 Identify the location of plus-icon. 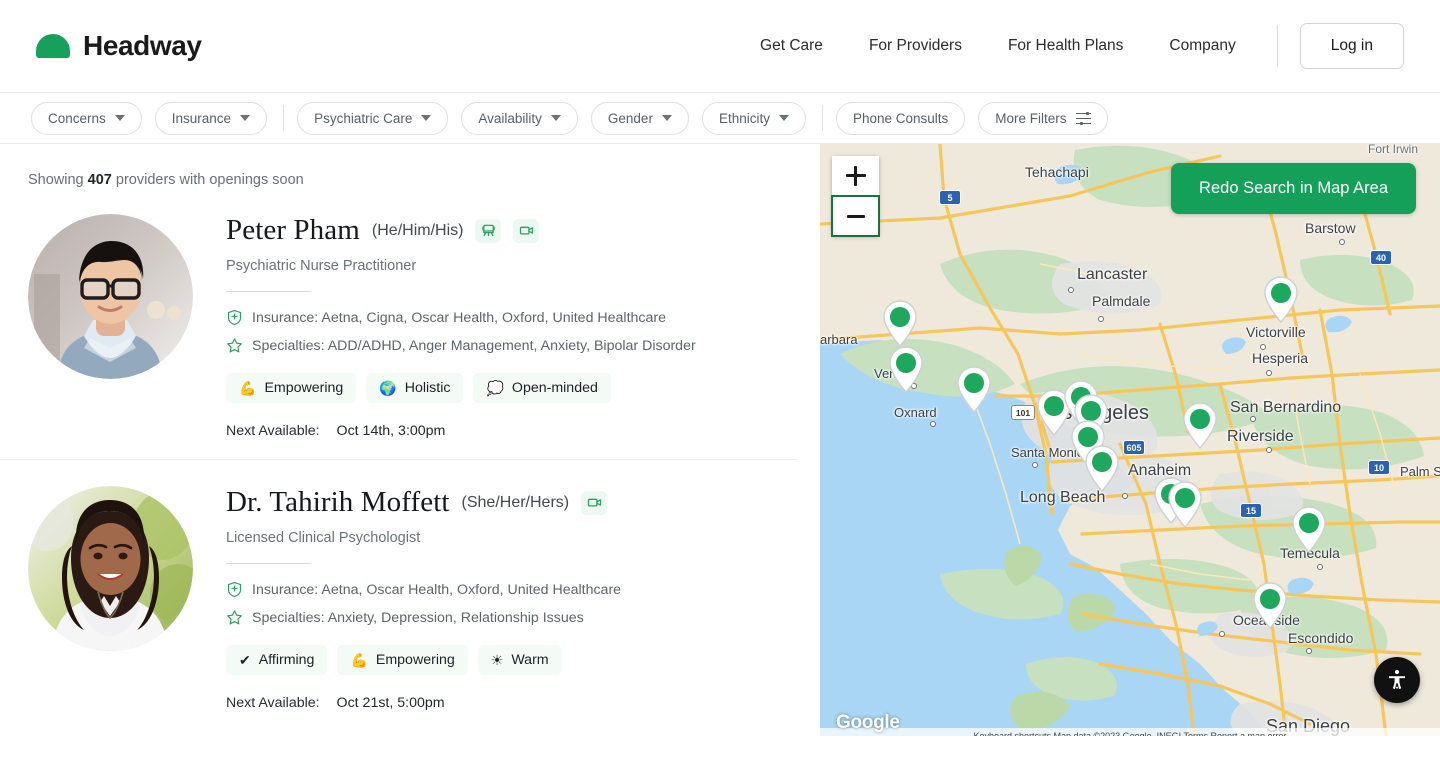
(855, 175).